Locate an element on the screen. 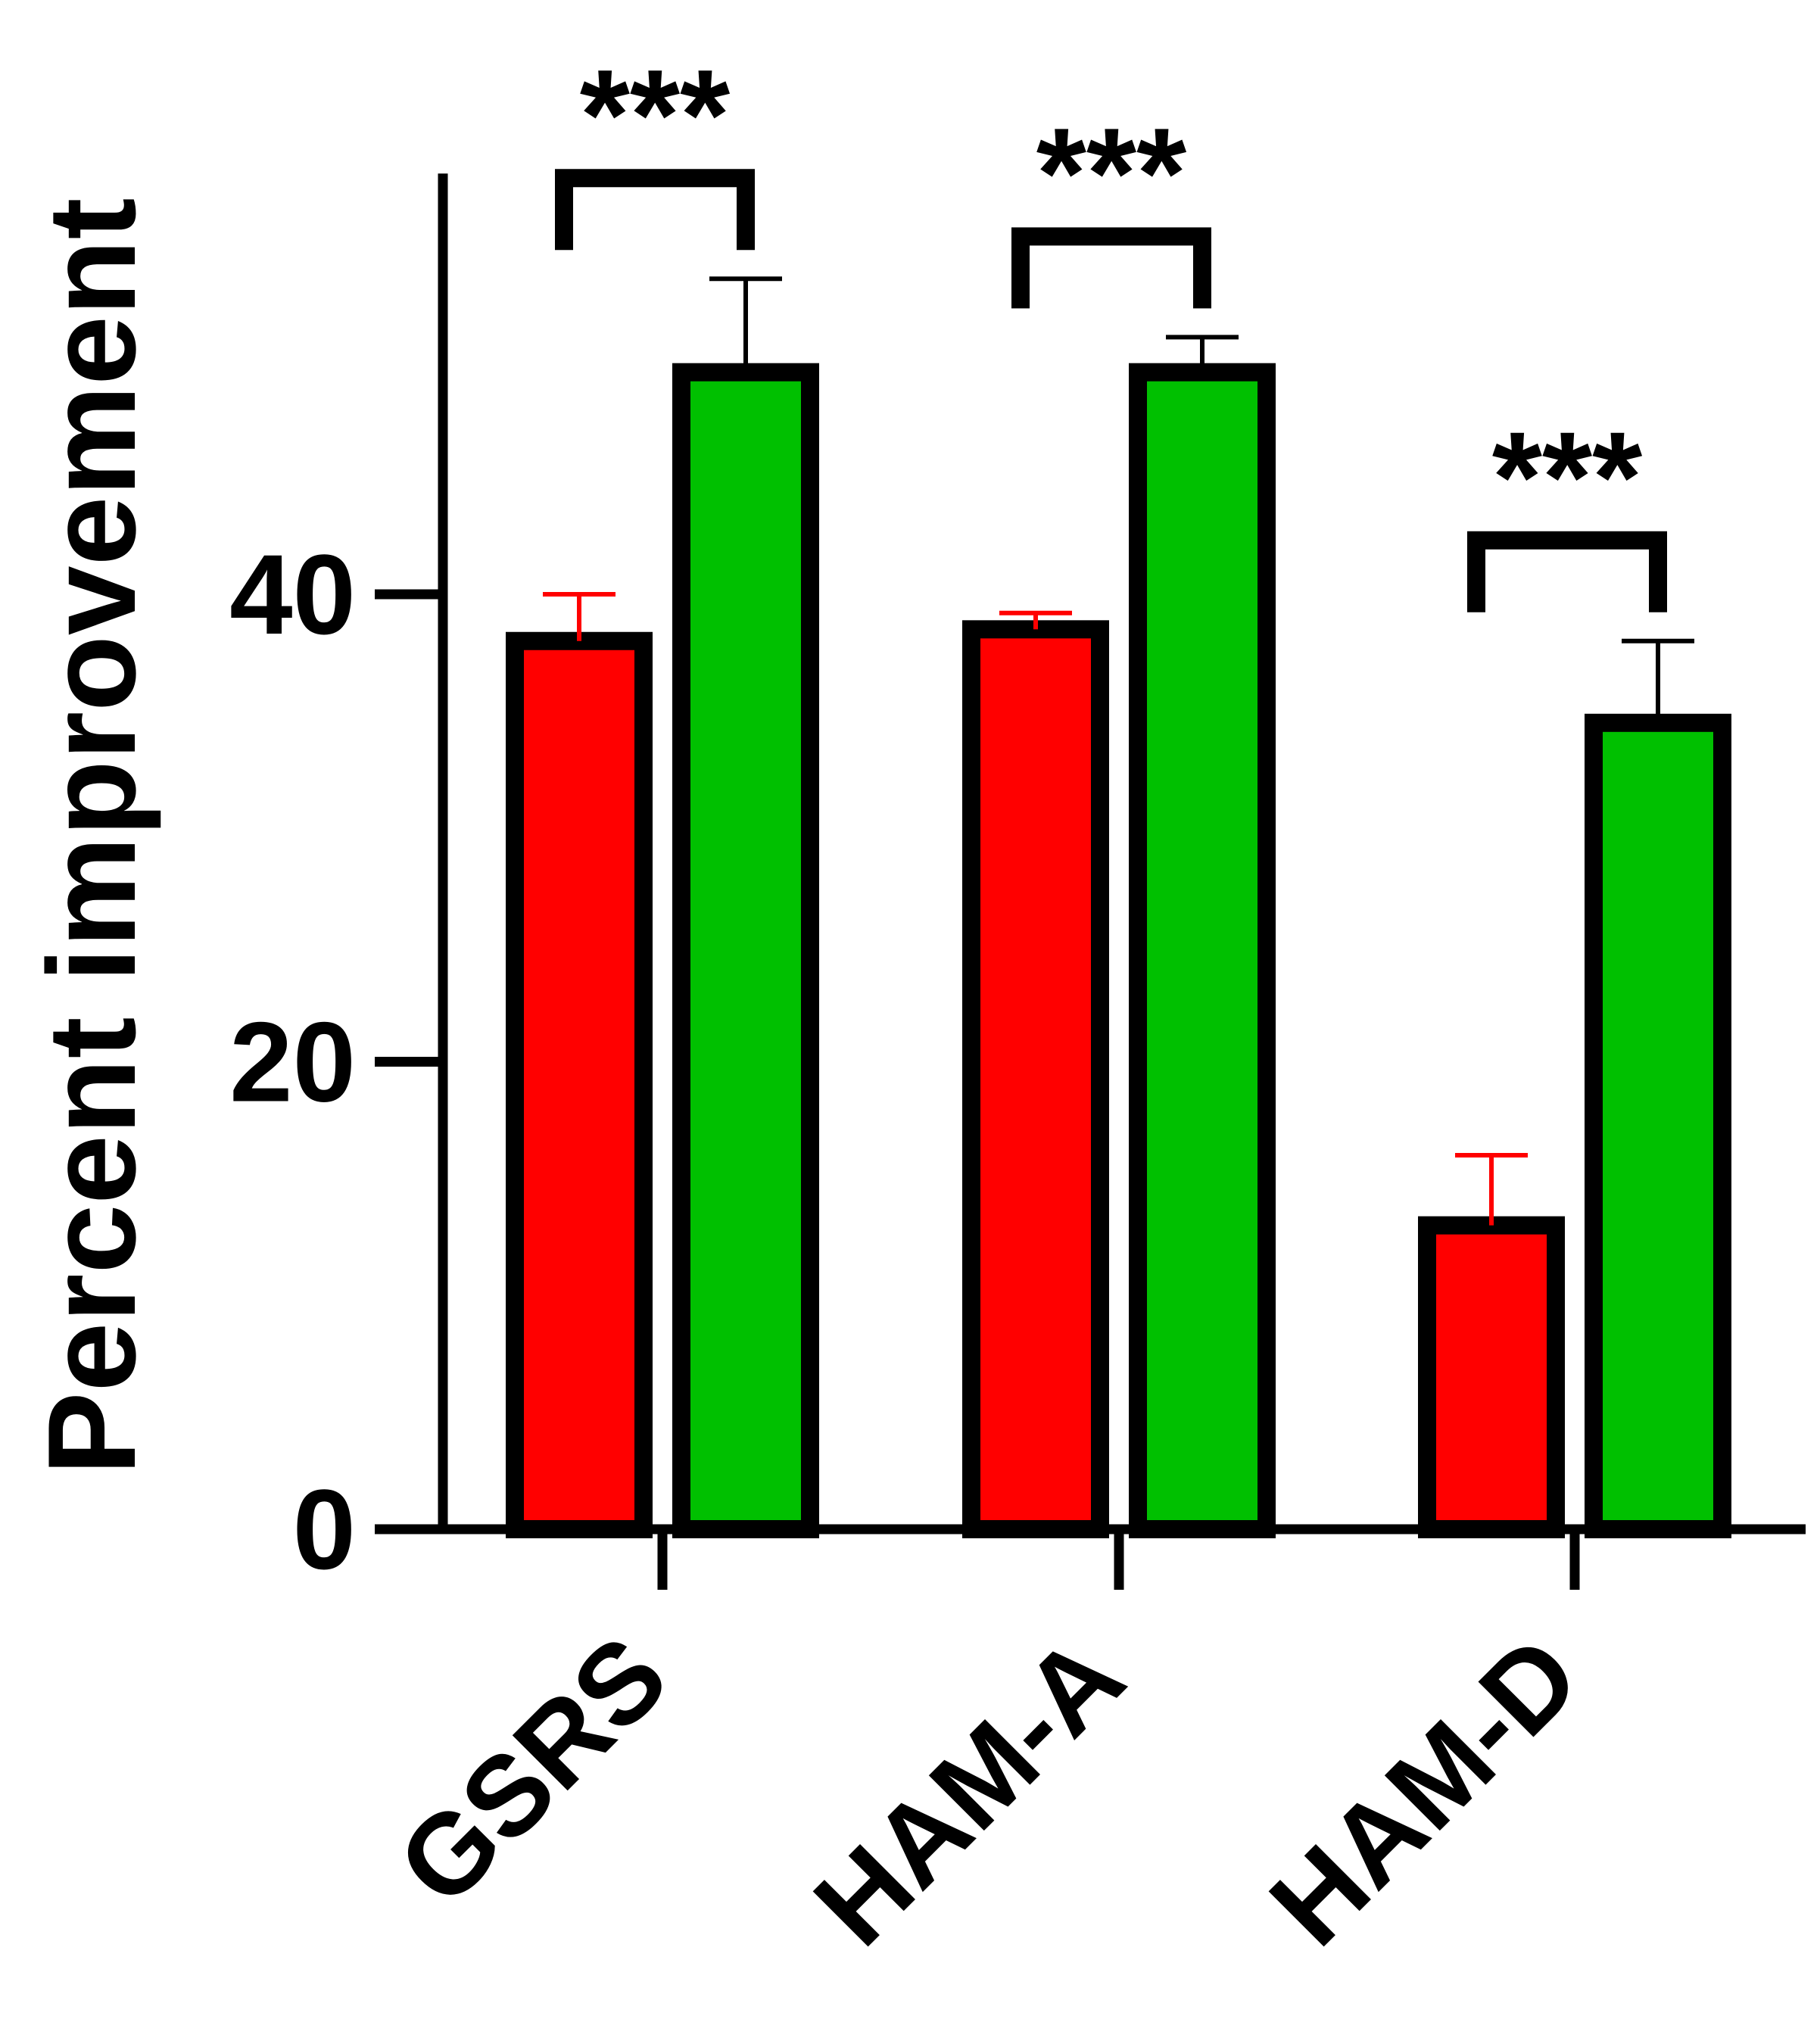 The image size is (1820, 2019). significance-label-GSRS: *** is located at coordinates (655, 115).